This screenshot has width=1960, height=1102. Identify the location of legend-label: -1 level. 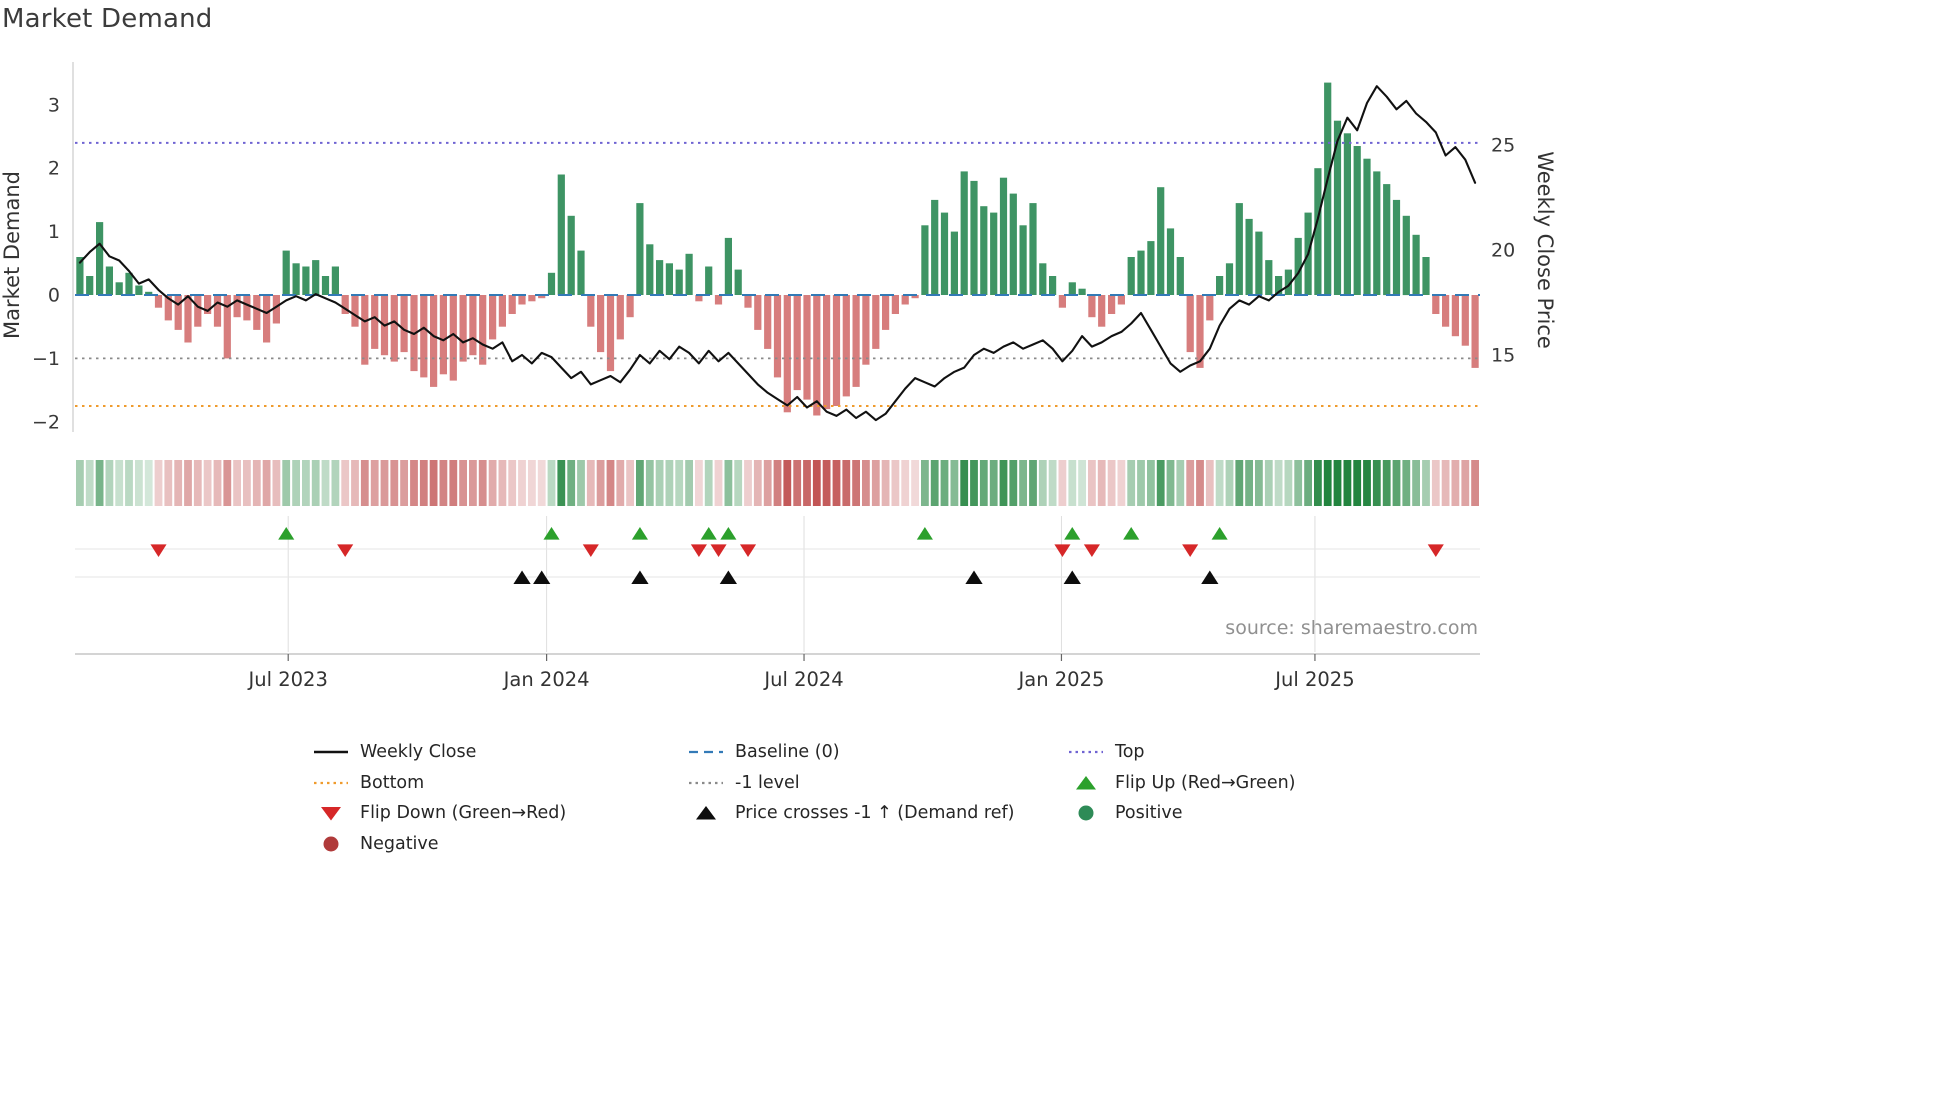
(767, 782).